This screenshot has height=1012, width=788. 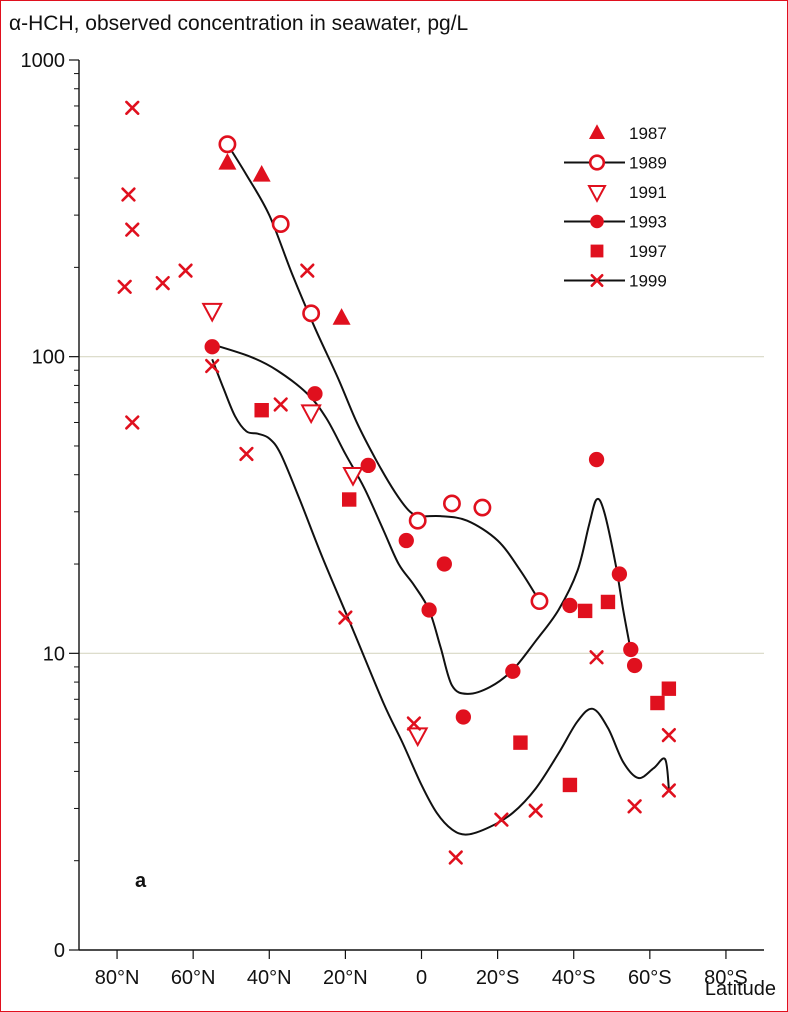 I want to click on y-tick-label: 0, so click(x=59, y=951).